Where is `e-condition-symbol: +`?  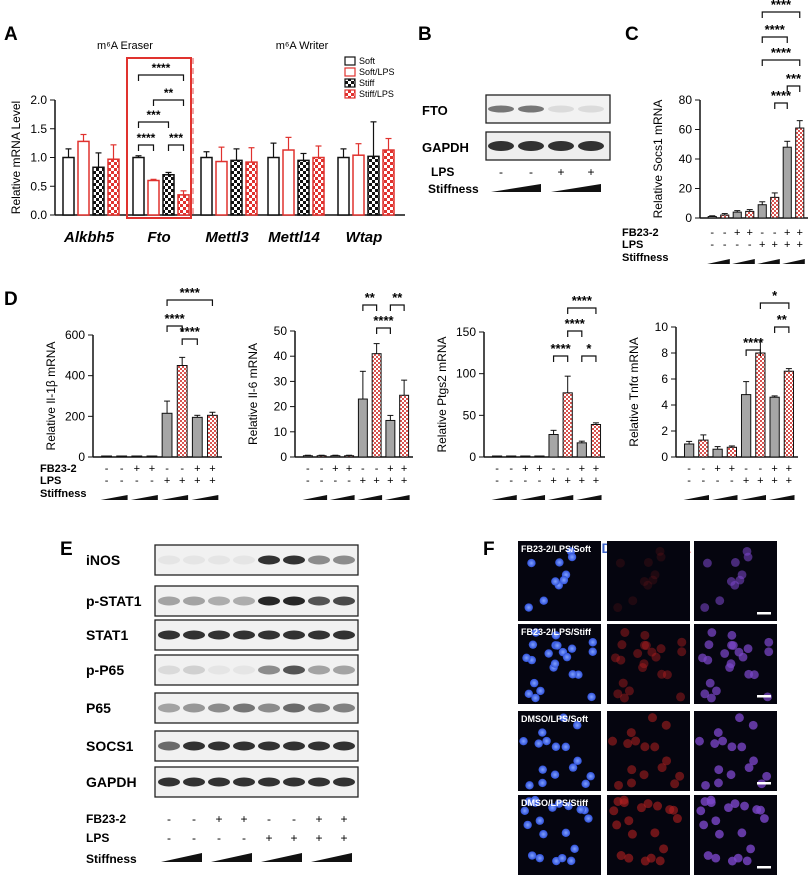 e-condition-symbol: + is located at coordinates (268, 838).